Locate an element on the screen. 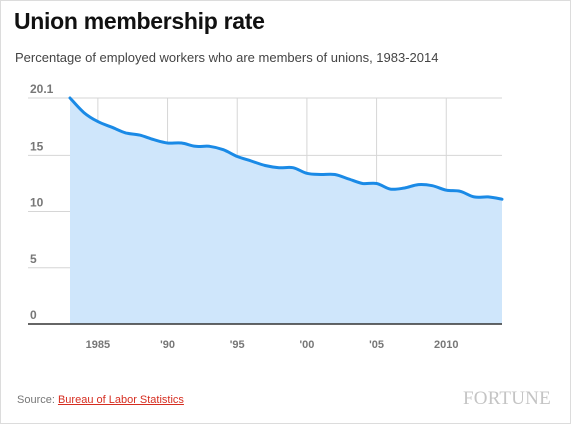  source-link: Bureau of Labor Statistics is located at coordinates (120, 400).